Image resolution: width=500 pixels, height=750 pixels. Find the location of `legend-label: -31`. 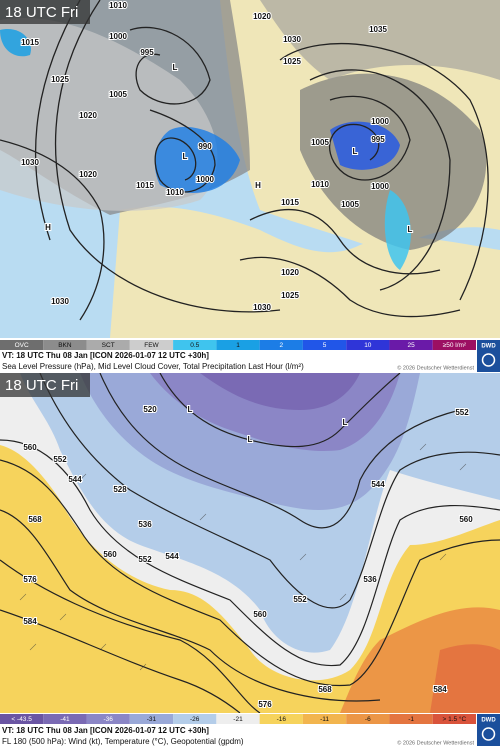

legend-label: -31 is located at coordinates (152, 719).